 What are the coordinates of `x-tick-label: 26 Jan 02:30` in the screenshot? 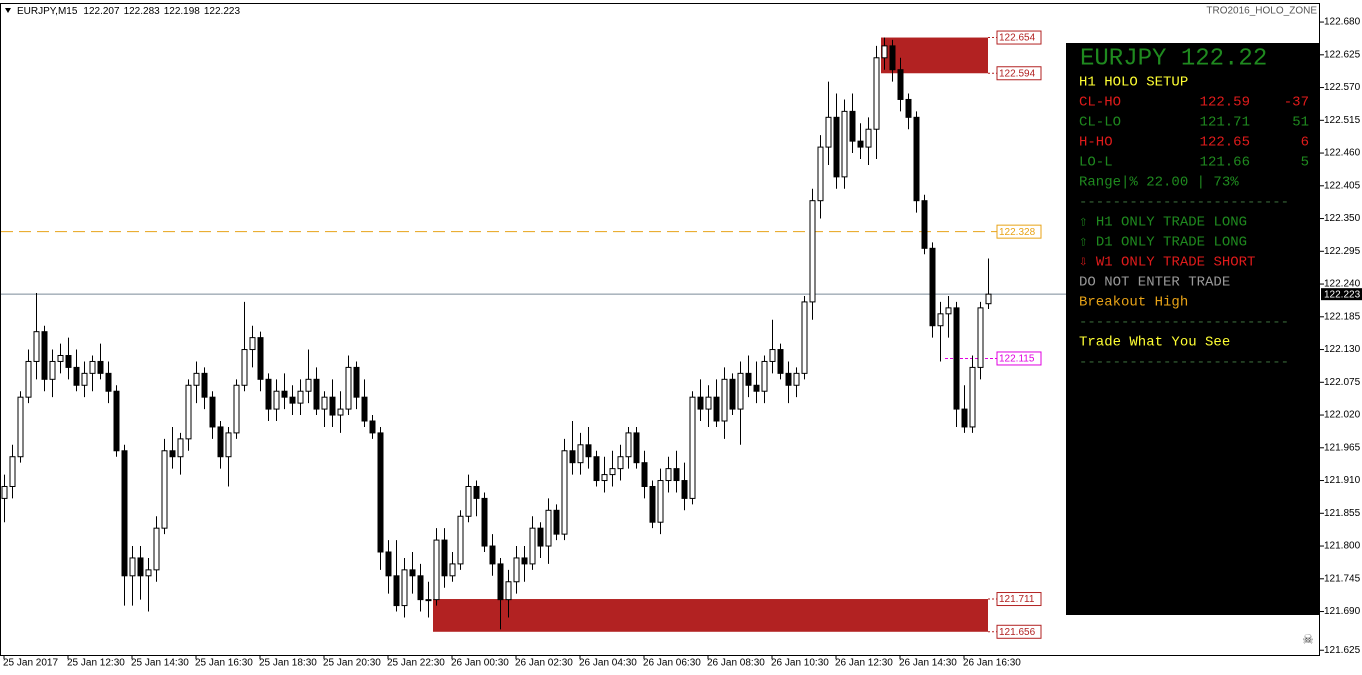 It's located at (544, 663).